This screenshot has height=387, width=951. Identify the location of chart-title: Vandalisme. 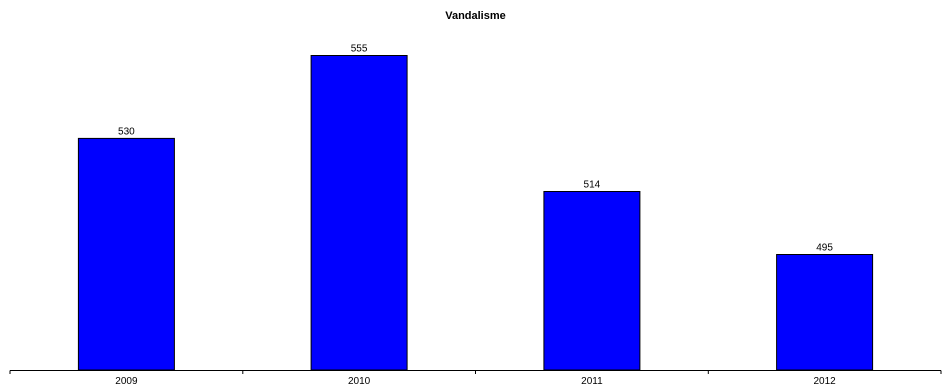
(475, 16).